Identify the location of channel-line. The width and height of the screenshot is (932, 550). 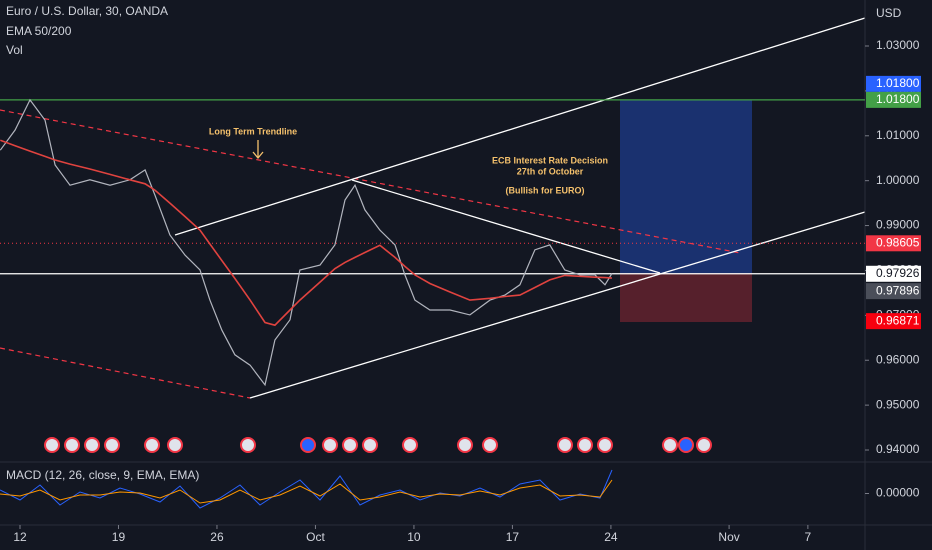
(506, 226).